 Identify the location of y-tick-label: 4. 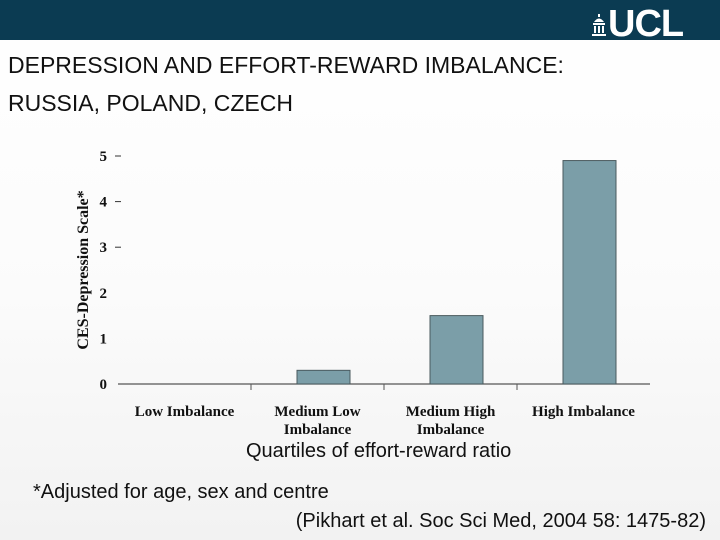
(104, 203).